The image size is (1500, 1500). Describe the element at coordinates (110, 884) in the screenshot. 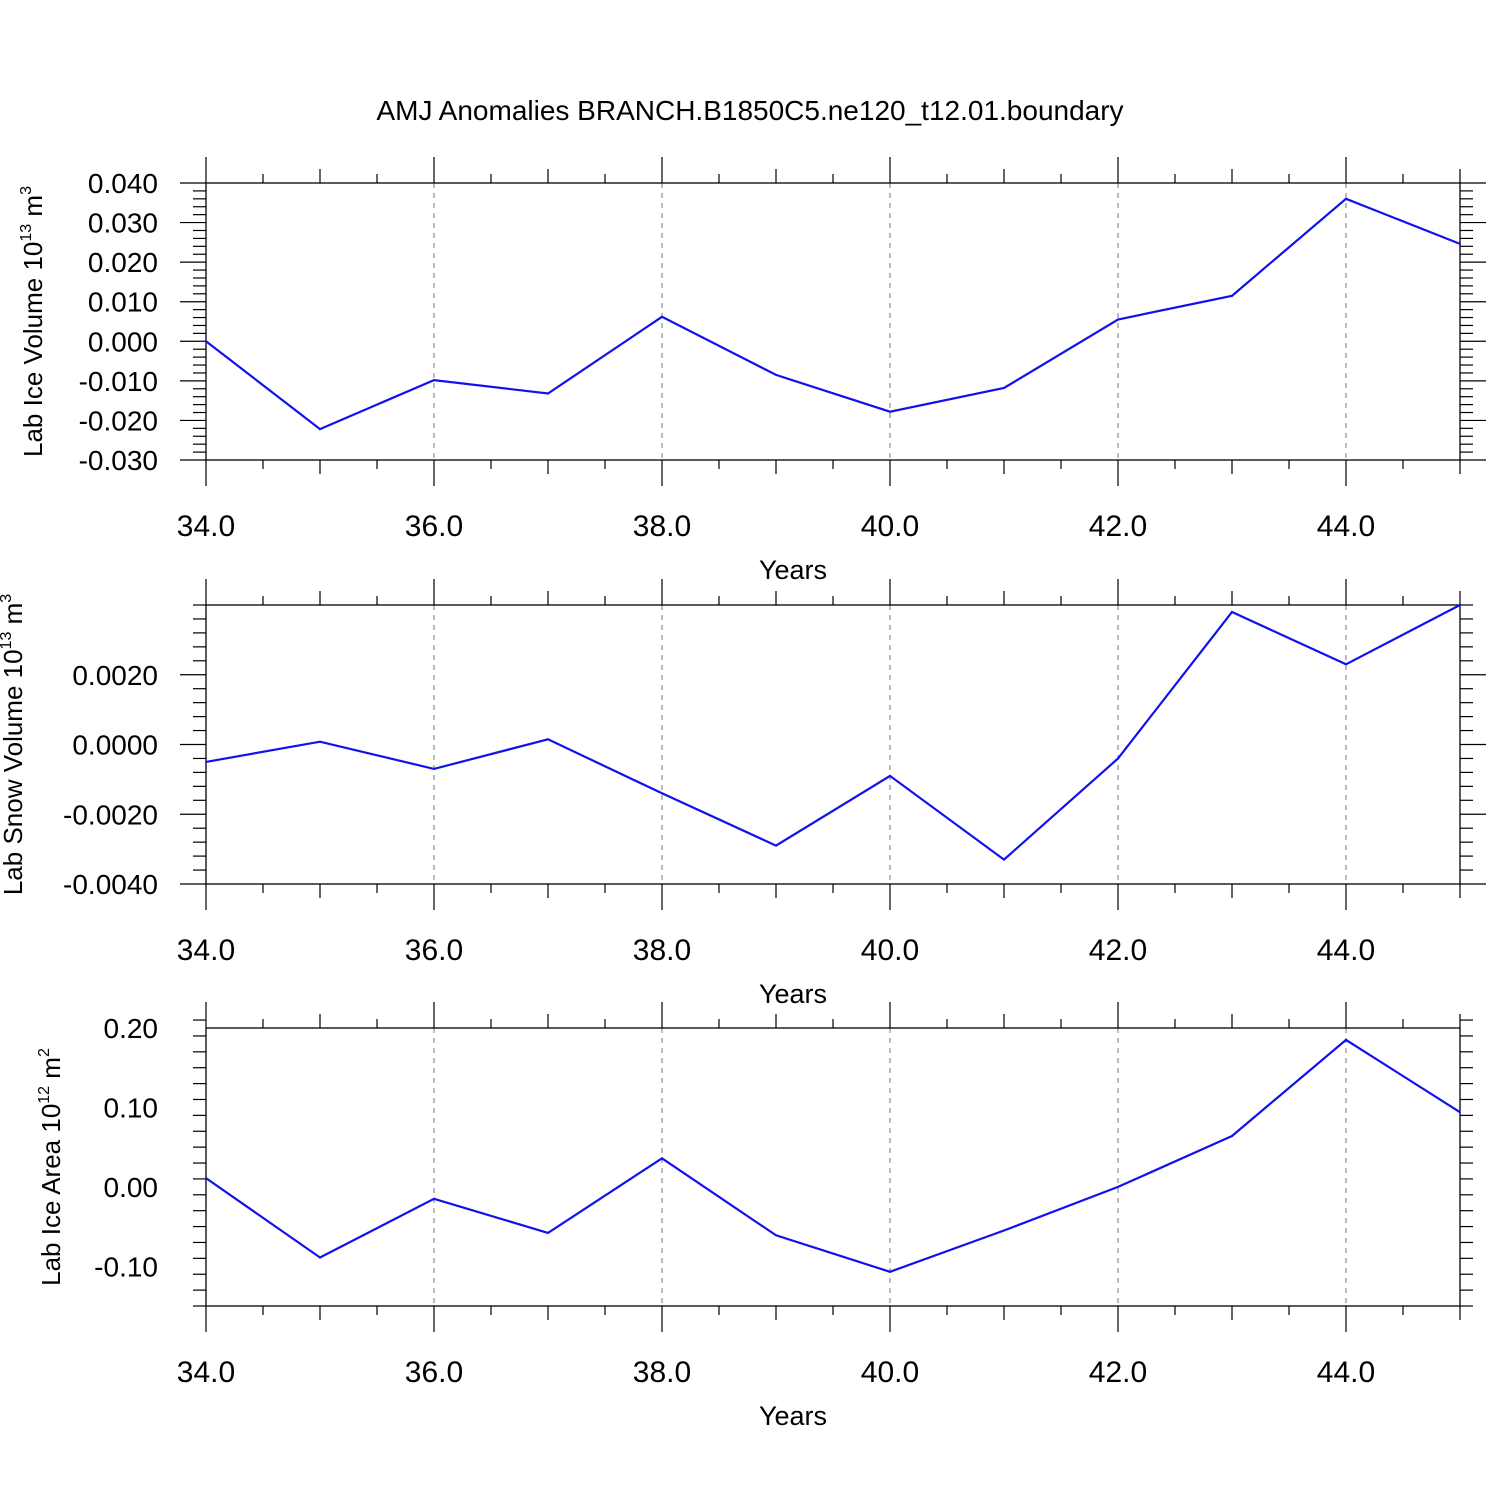

I see `y-tick-label: -0.0040` at that location.